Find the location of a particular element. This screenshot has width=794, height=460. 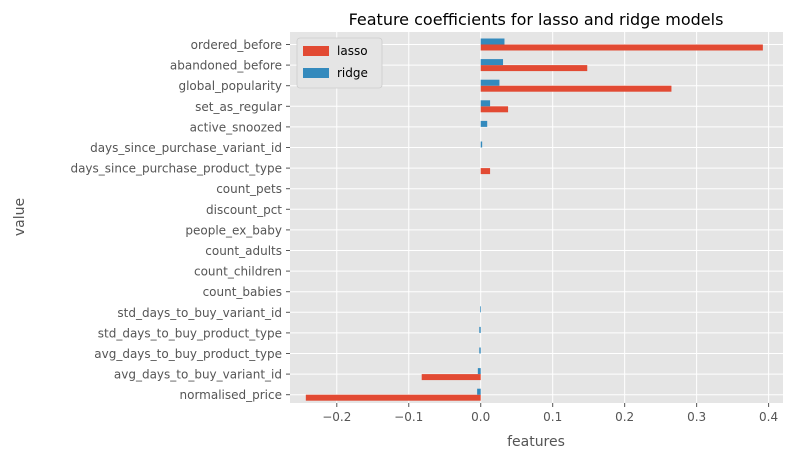

bar-ridge-abandoned-before is located at coordinates (492, 62).